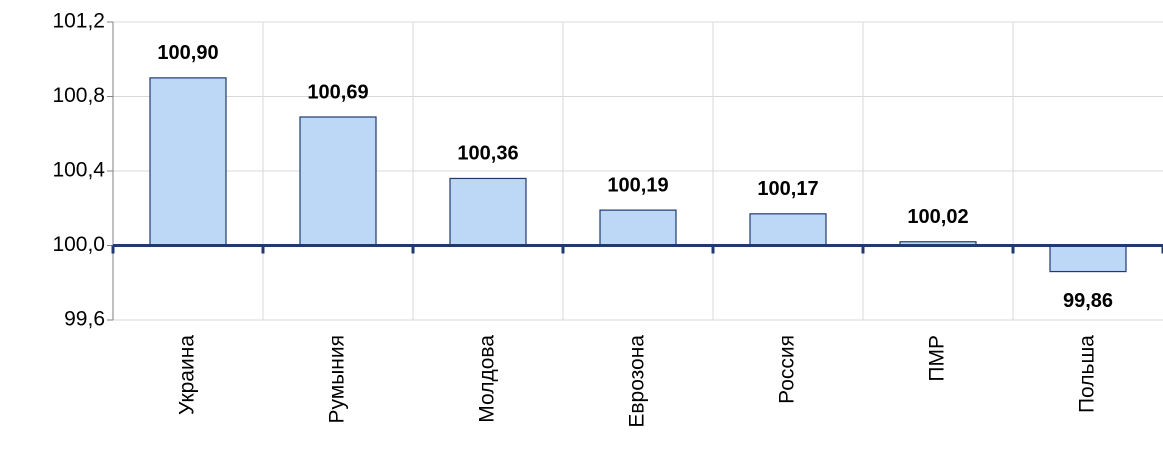 The width and height of the screenshot is (1163, 462). I want to click on value-label: 100,02, so click(937, 217).